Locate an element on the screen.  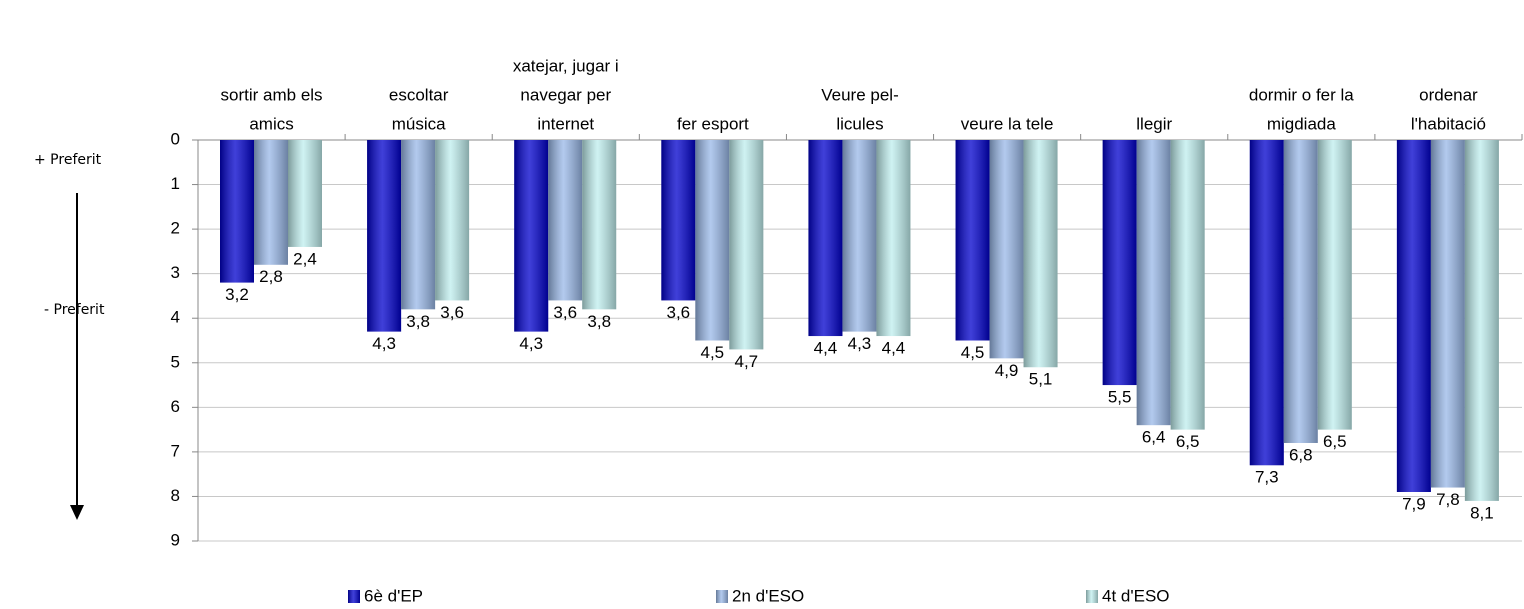
data-label: 5,5 is located at coordinates (1120, 397).